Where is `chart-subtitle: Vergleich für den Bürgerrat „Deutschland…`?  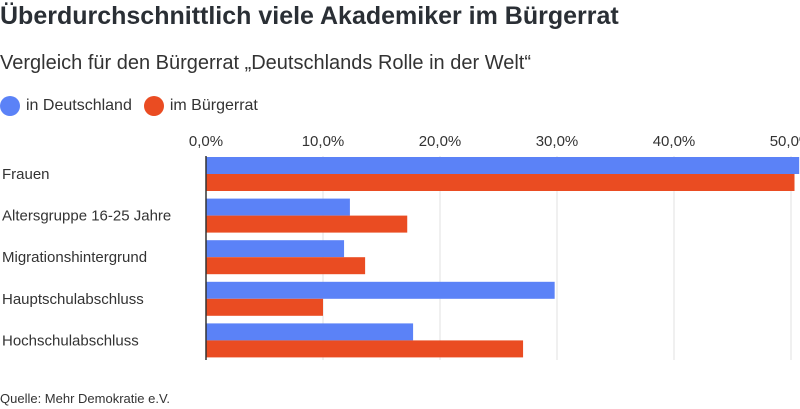 chart-subtitle: Vergleich für den Bürgerrat „Deutschland… is located at coordinates (265, 63).